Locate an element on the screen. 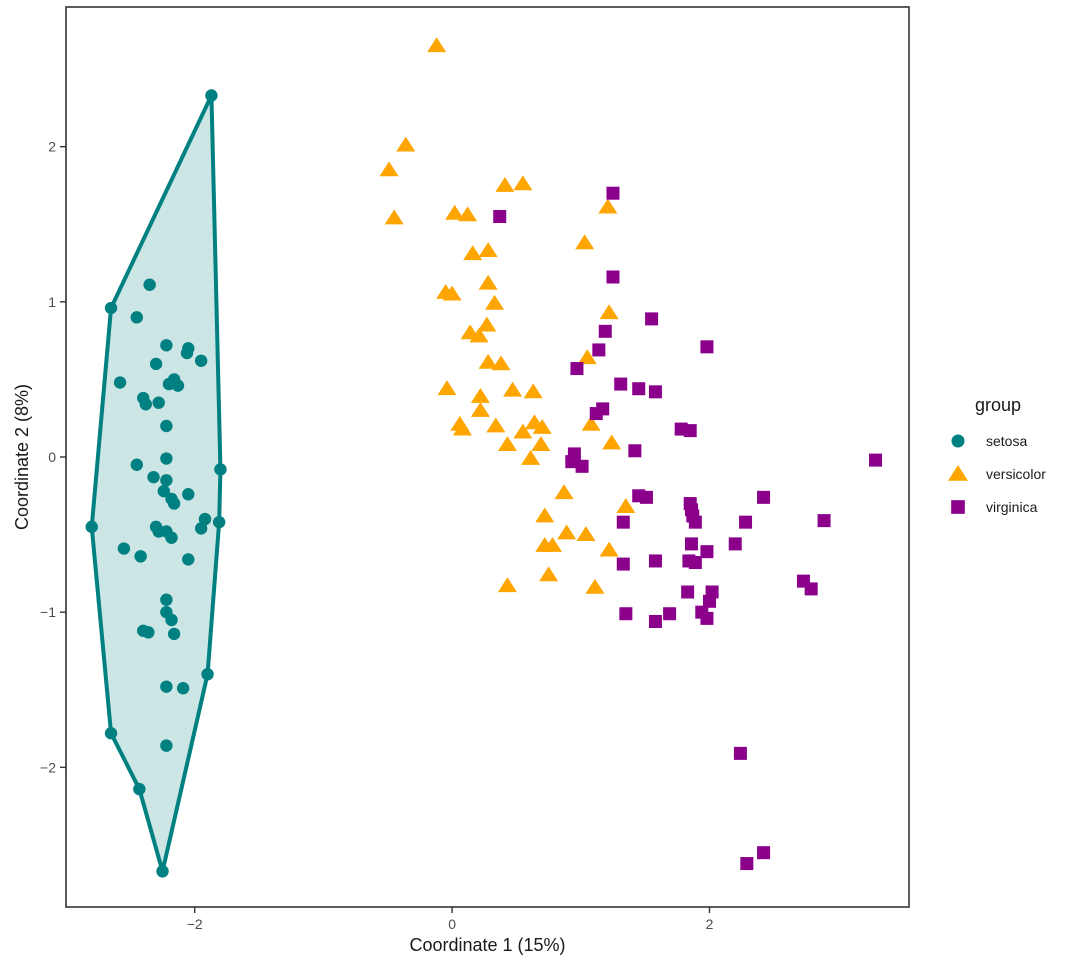 The image size is (1080, 963). hull-layer is located at coordinates (156, 483).